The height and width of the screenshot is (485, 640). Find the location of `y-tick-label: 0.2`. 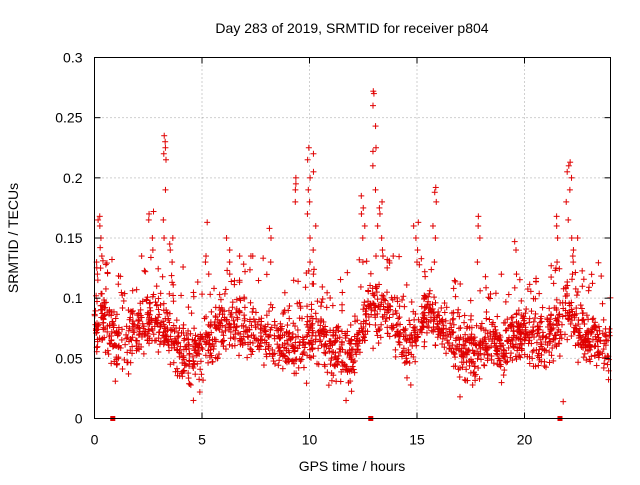

y-tick-label: 0.2 is located at coordinates (73, 178).